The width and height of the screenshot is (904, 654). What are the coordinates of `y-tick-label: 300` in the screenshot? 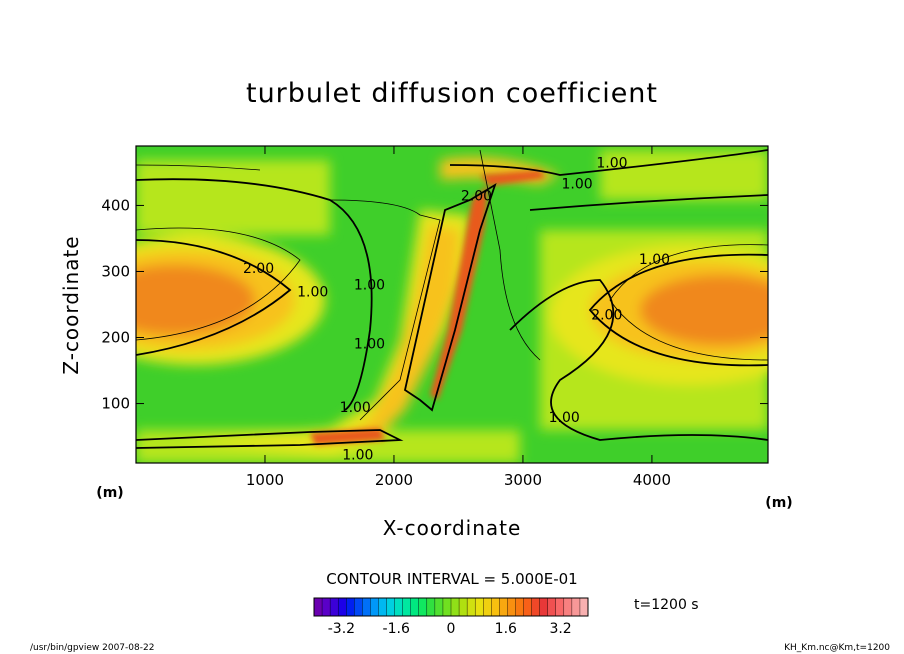 It's located at (115, 271).